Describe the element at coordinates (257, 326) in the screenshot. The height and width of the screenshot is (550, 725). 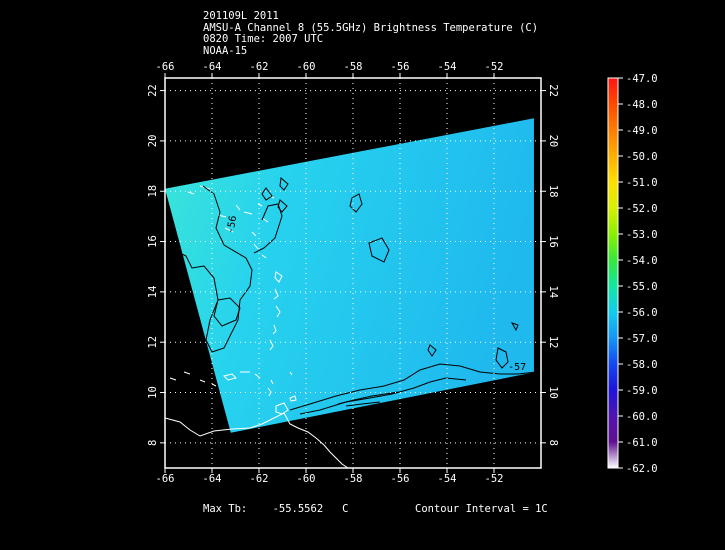
I see `coastlines` at that location.